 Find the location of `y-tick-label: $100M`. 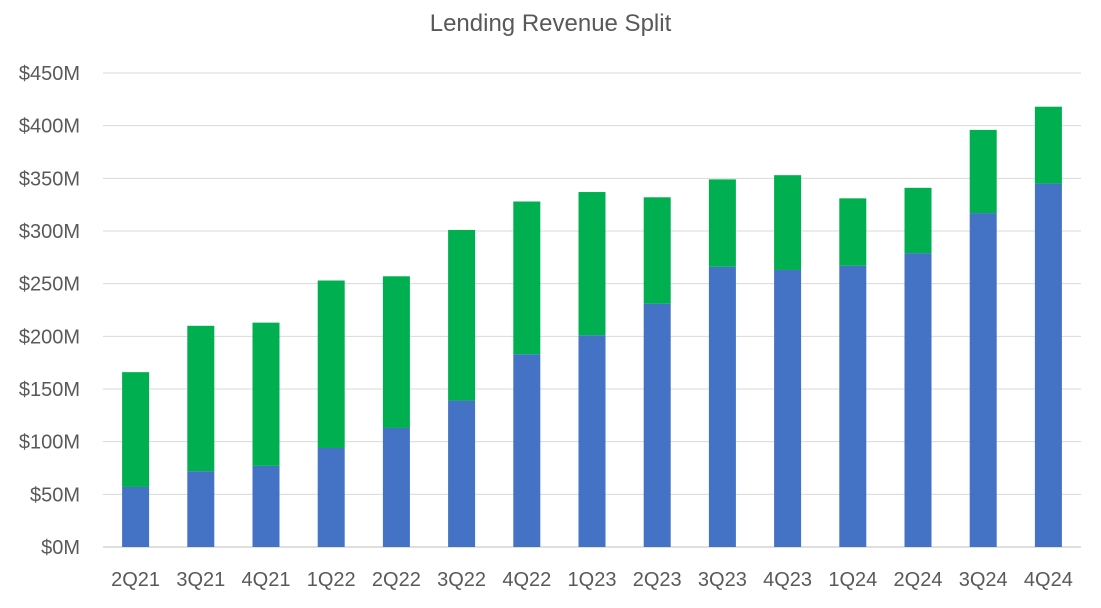

y-tick-label: $100M is located at coordinates (49, 443).